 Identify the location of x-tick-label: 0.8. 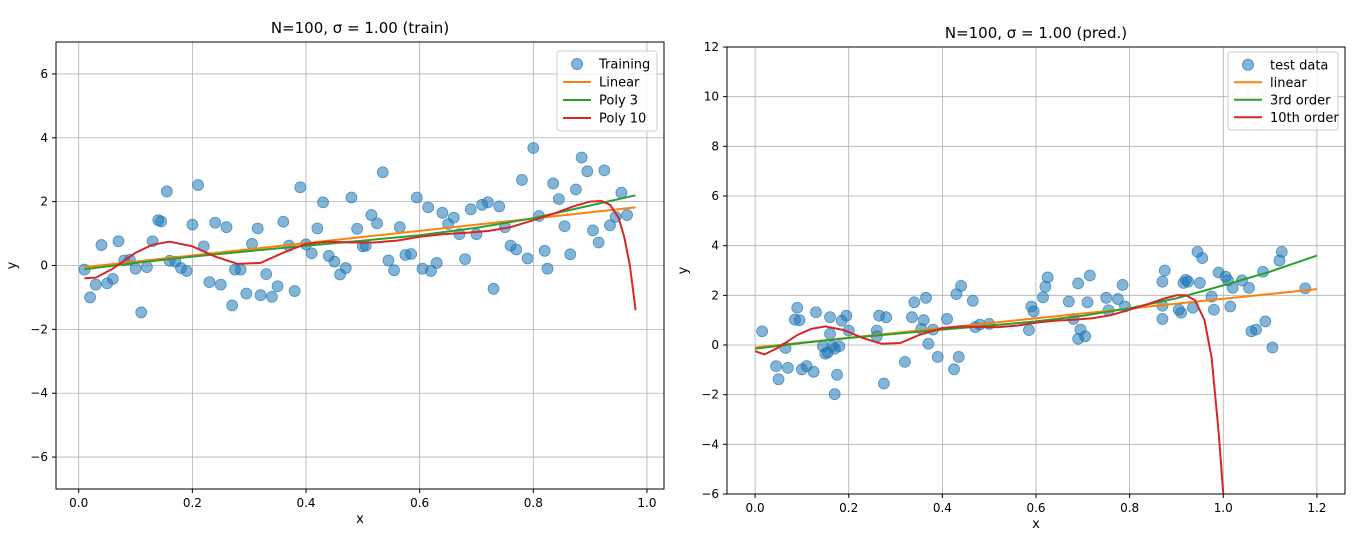
(1129, 508).